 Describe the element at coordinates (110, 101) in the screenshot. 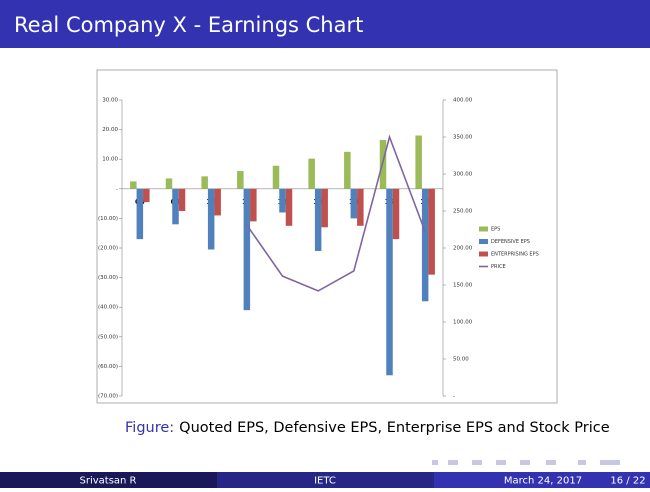

I see `y-tick-label: 30.00` at that location.